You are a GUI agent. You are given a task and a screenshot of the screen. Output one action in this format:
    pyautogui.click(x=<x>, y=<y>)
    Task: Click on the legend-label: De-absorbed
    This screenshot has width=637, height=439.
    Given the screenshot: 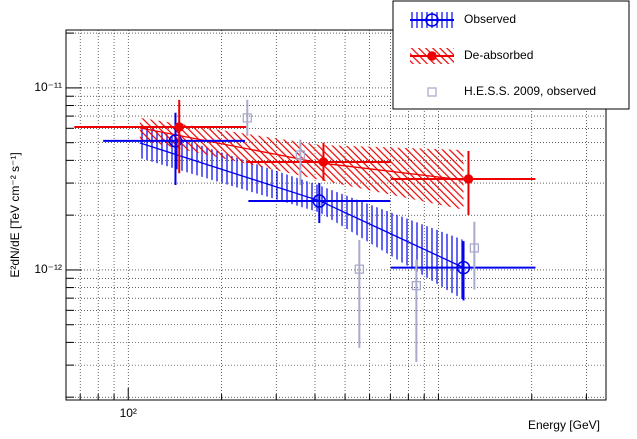 What is the action you would take?
    pyautogui.click(x=498, y=55)
    